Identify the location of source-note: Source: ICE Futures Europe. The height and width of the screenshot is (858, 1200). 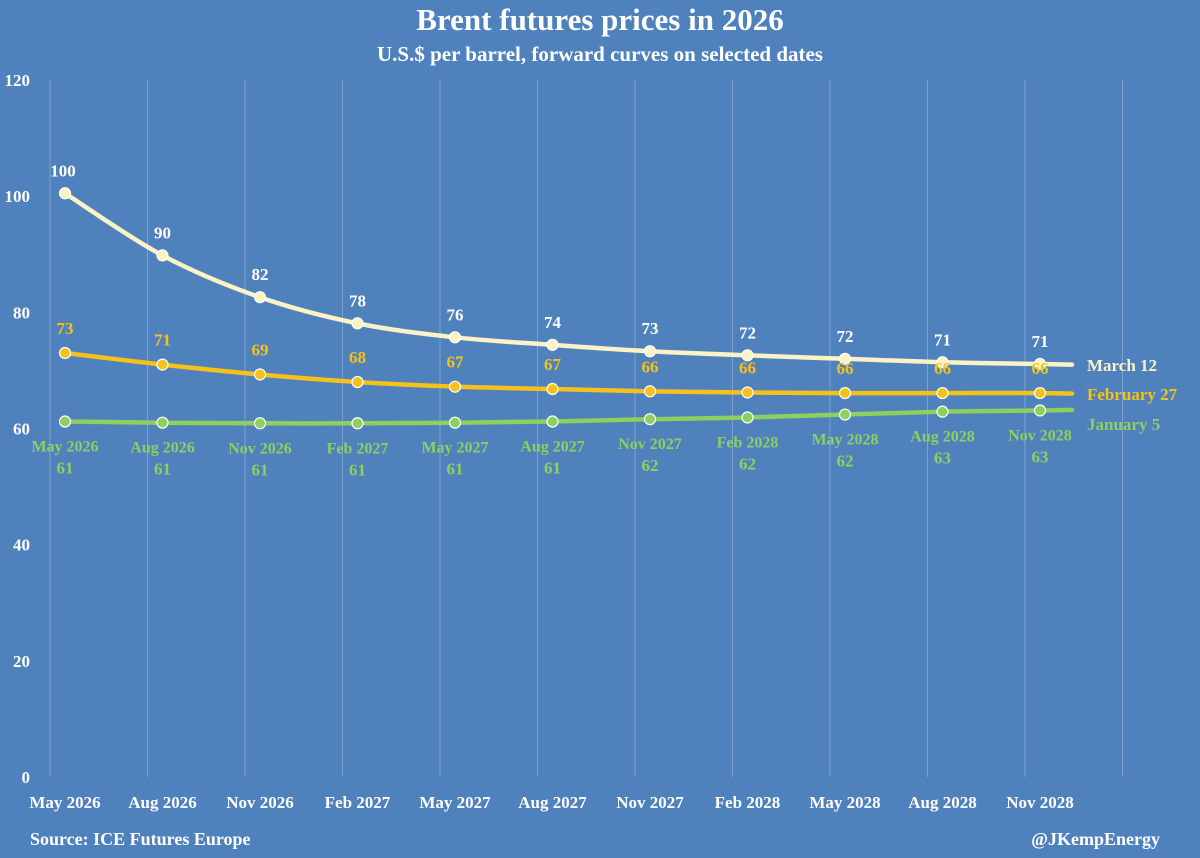
(140, 839).